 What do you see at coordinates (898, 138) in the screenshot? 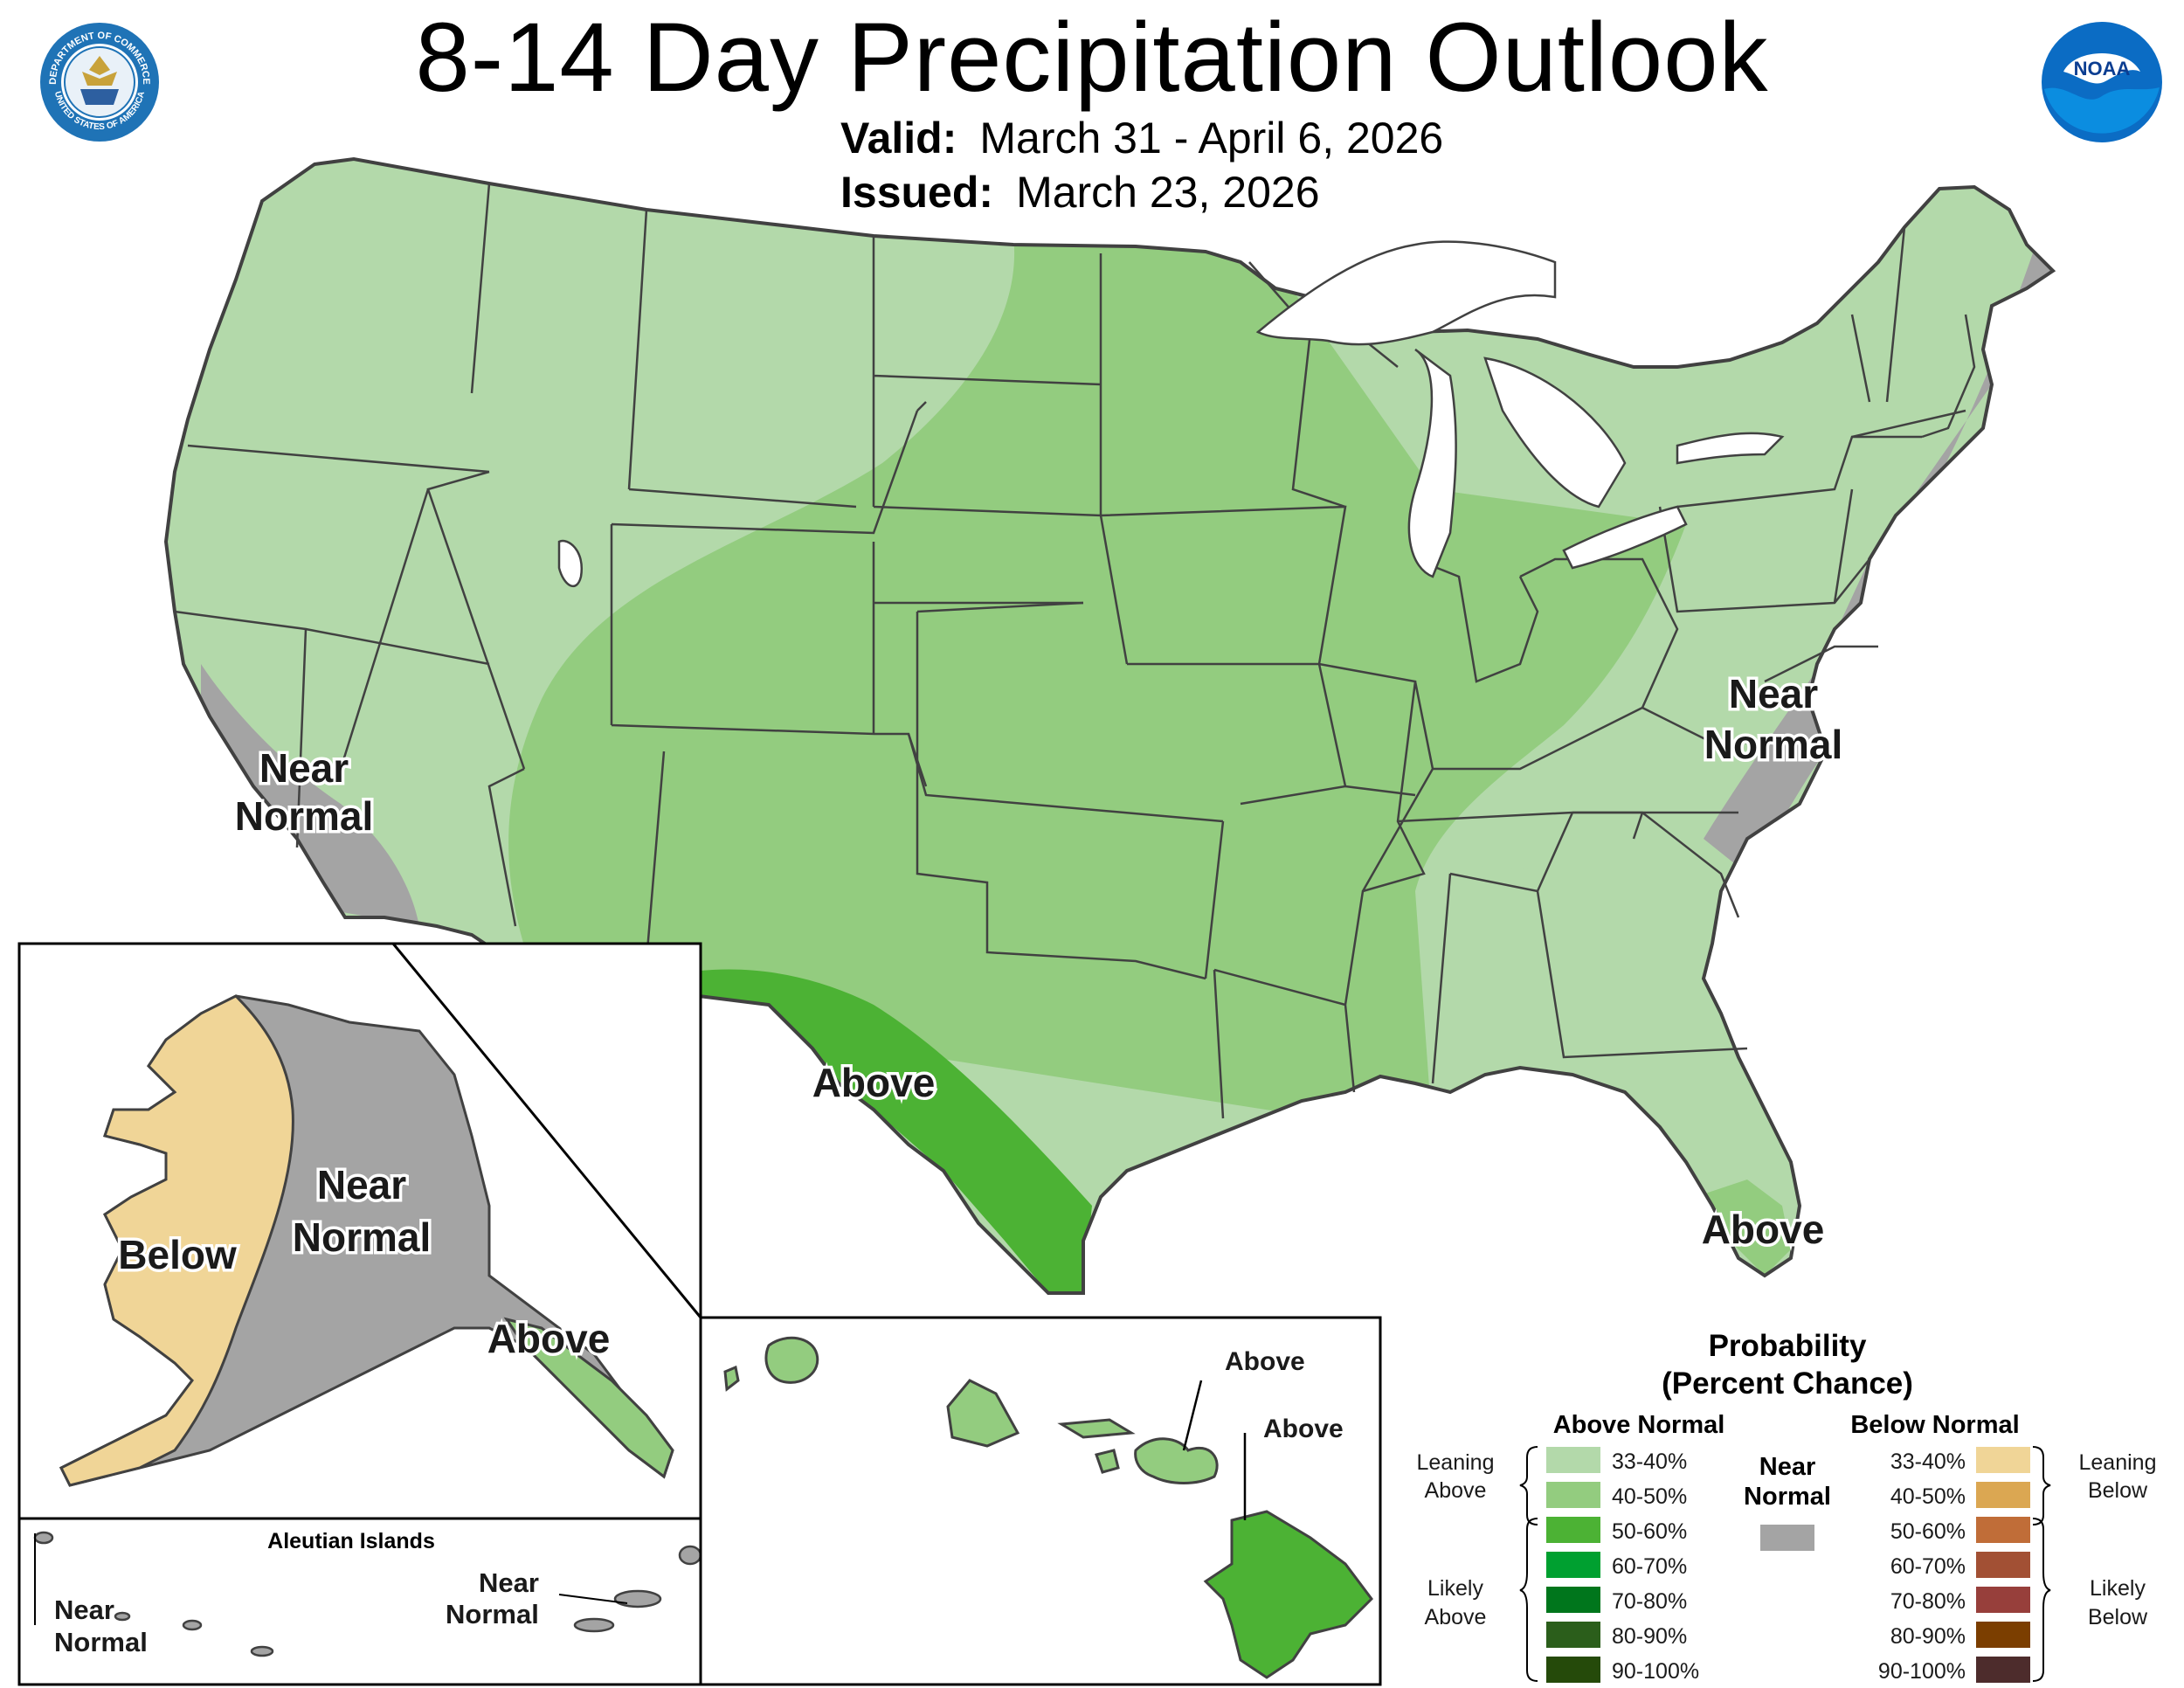
I see `valid-label: Valid:` at bounding box center [898, 138].